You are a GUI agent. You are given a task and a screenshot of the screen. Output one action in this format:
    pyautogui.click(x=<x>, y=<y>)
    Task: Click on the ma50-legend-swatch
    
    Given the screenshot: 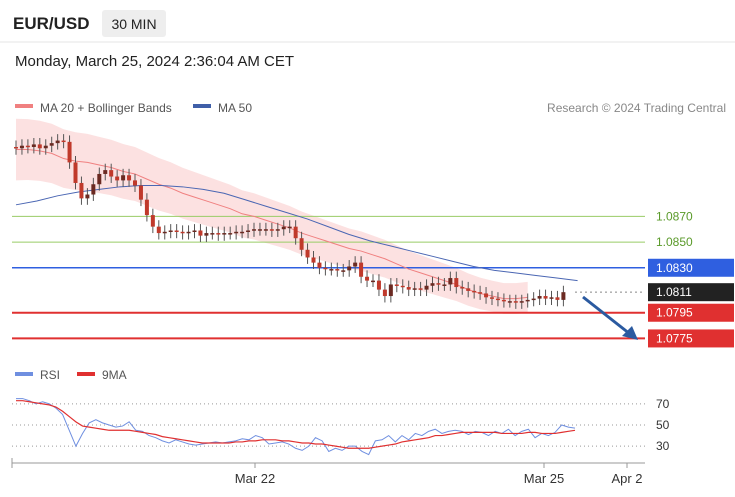 What is the action you would take?
    pyautogui.click(x=202, y=106)
    